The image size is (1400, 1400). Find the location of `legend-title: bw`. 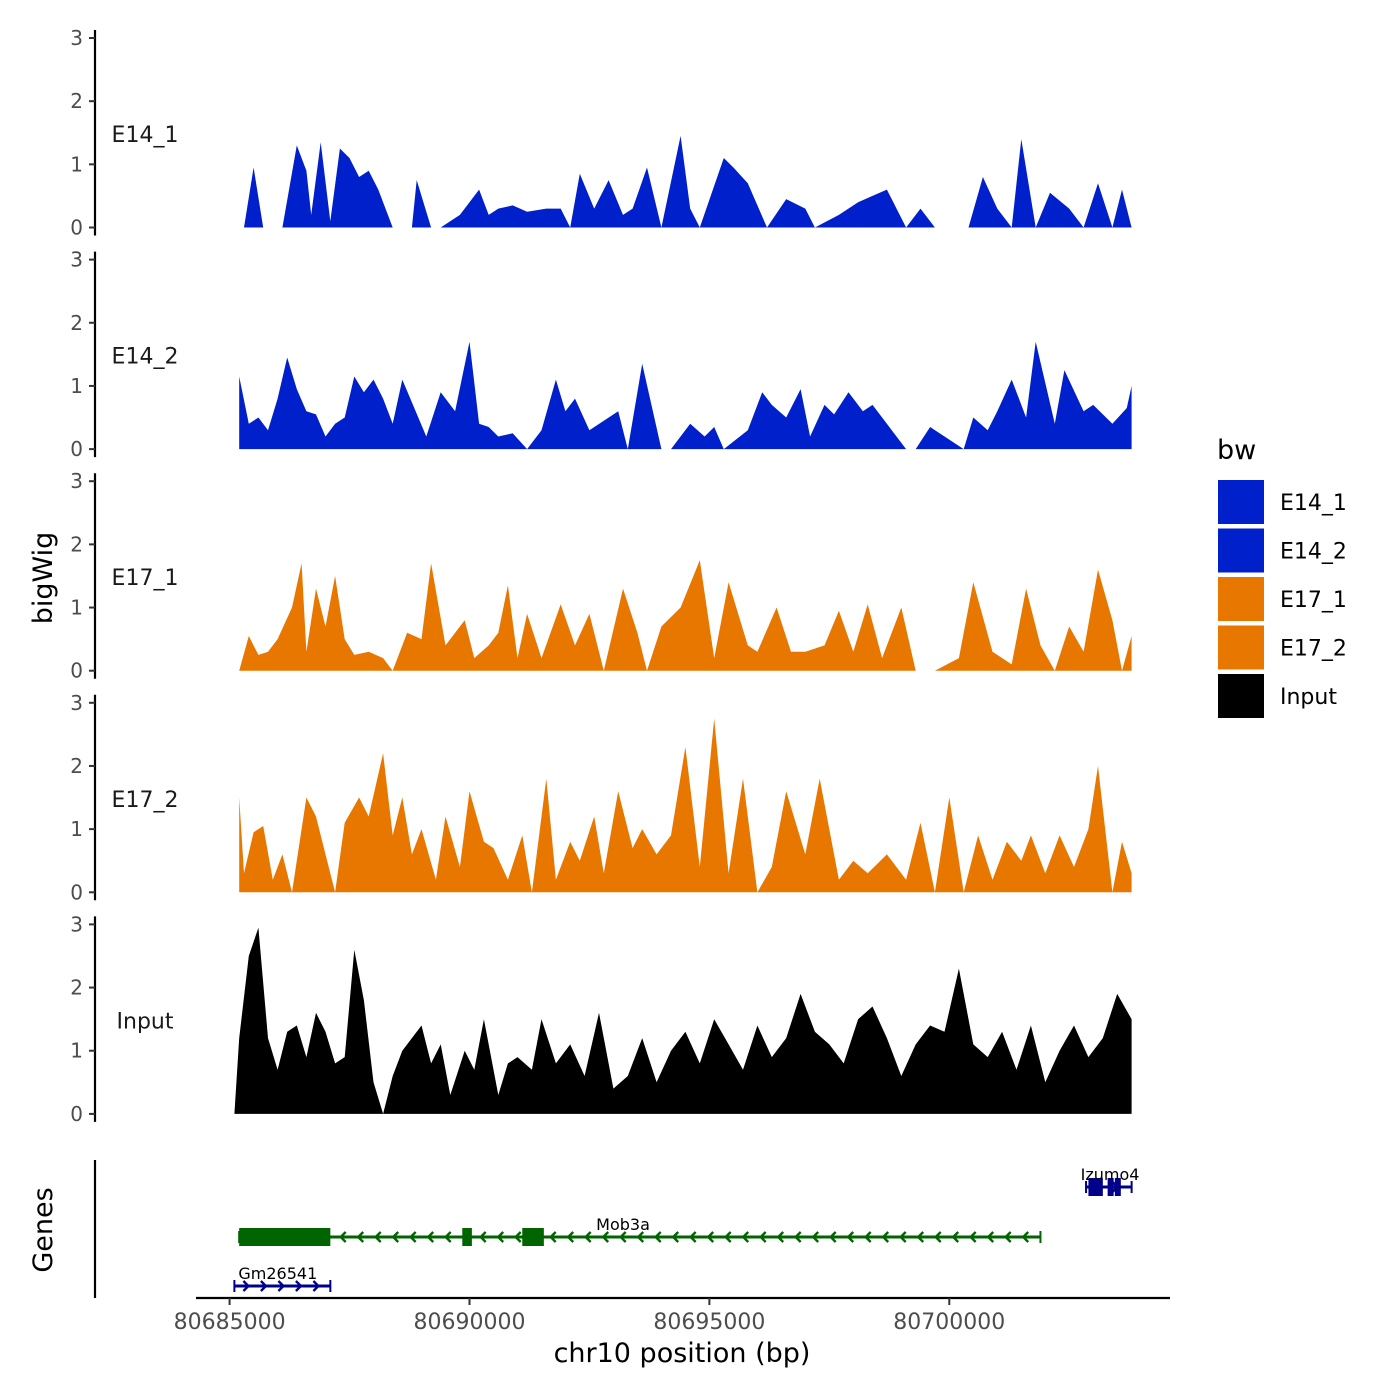

legend-title: bw is located at coordinates (1236, 450).